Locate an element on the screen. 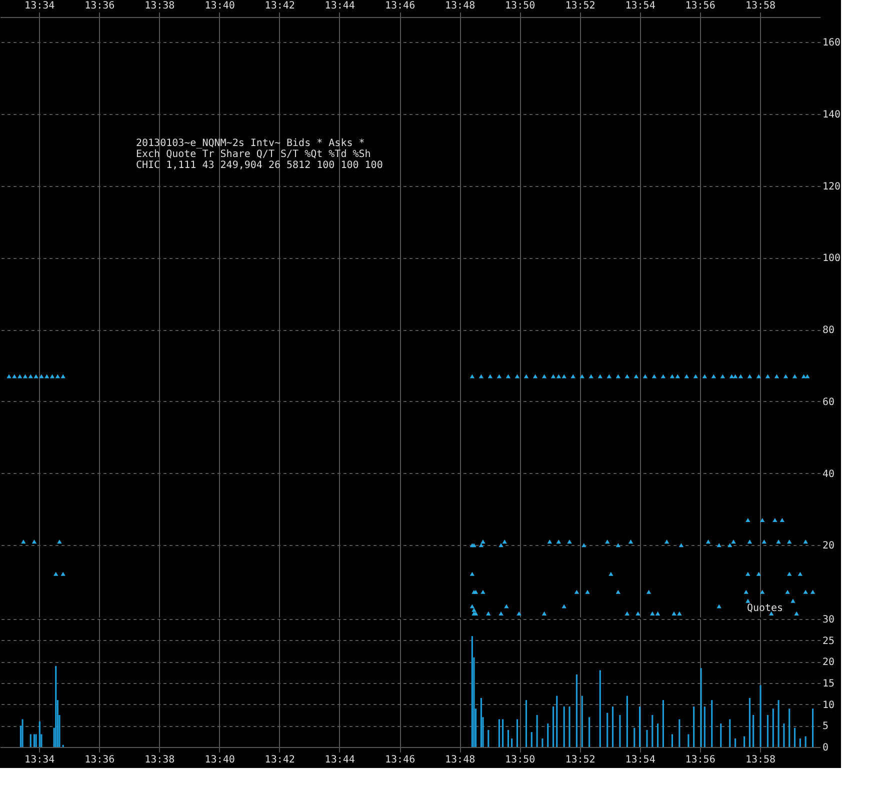 The height and width of the screenshot is (800, 880). y-tick-label: 80 is located at coordinates (828, 330).